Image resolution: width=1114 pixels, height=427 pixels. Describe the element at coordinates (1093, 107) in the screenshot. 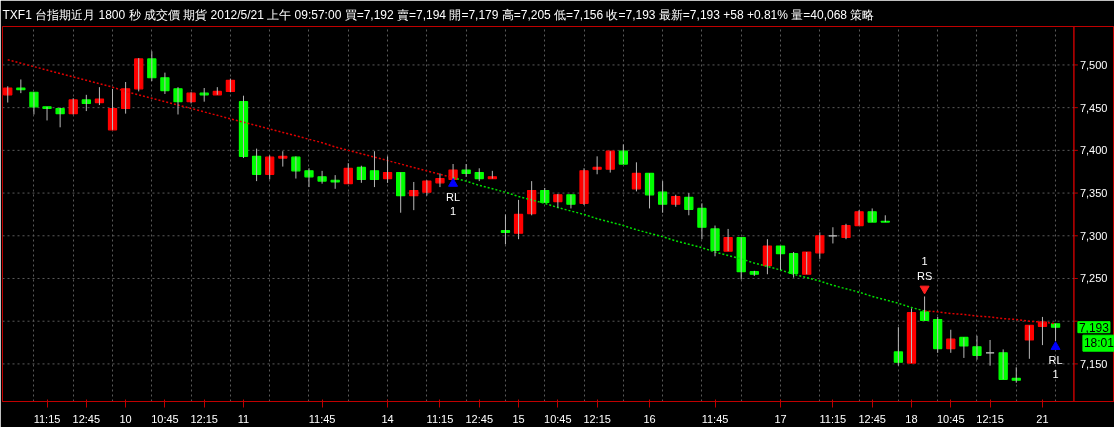

I see `y-tick-label: 7,450` at that location.